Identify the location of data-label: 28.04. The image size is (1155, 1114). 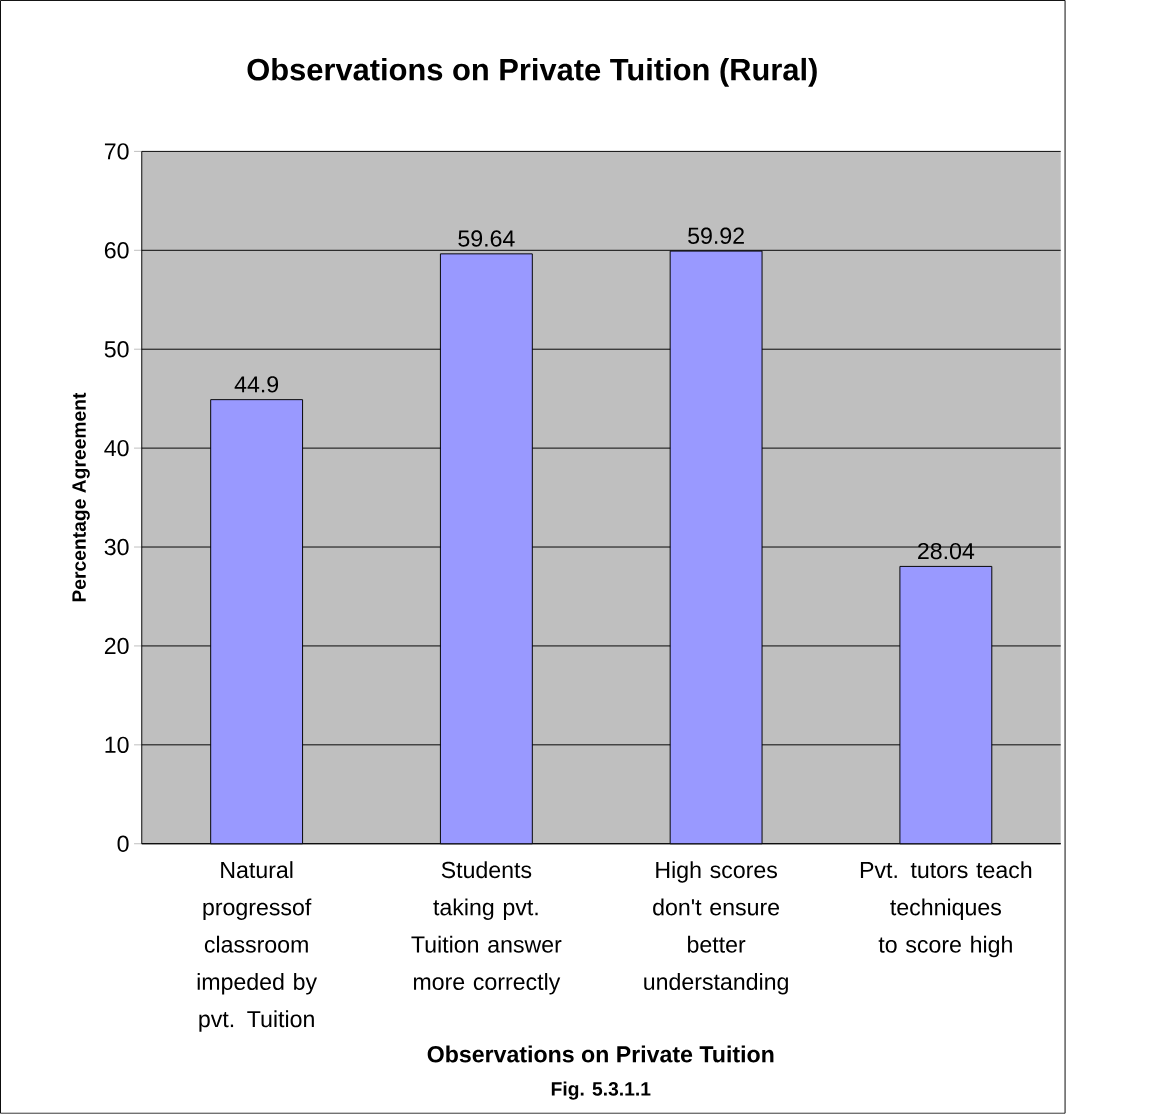
(946, 551).